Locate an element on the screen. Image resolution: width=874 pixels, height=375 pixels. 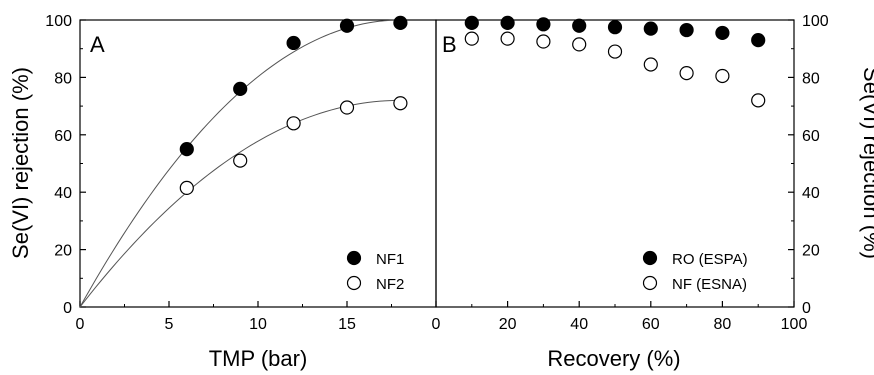
panel-b-label: B is located at coordinates (449, 44).